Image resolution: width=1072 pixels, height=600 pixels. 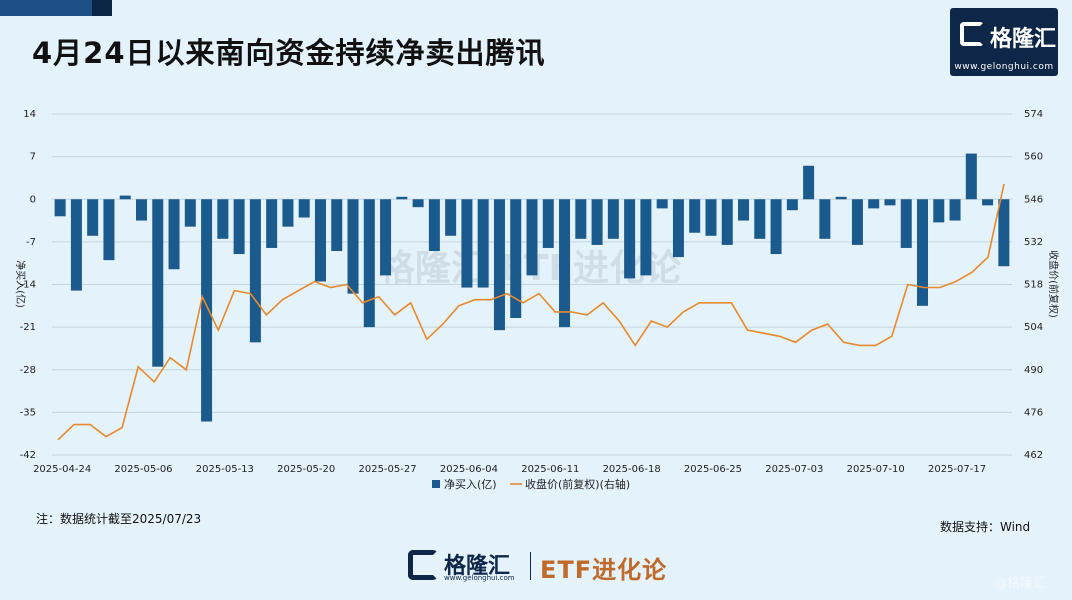 I want to click on data-source: 数据支持：Wind, so click(x=985, y=527).